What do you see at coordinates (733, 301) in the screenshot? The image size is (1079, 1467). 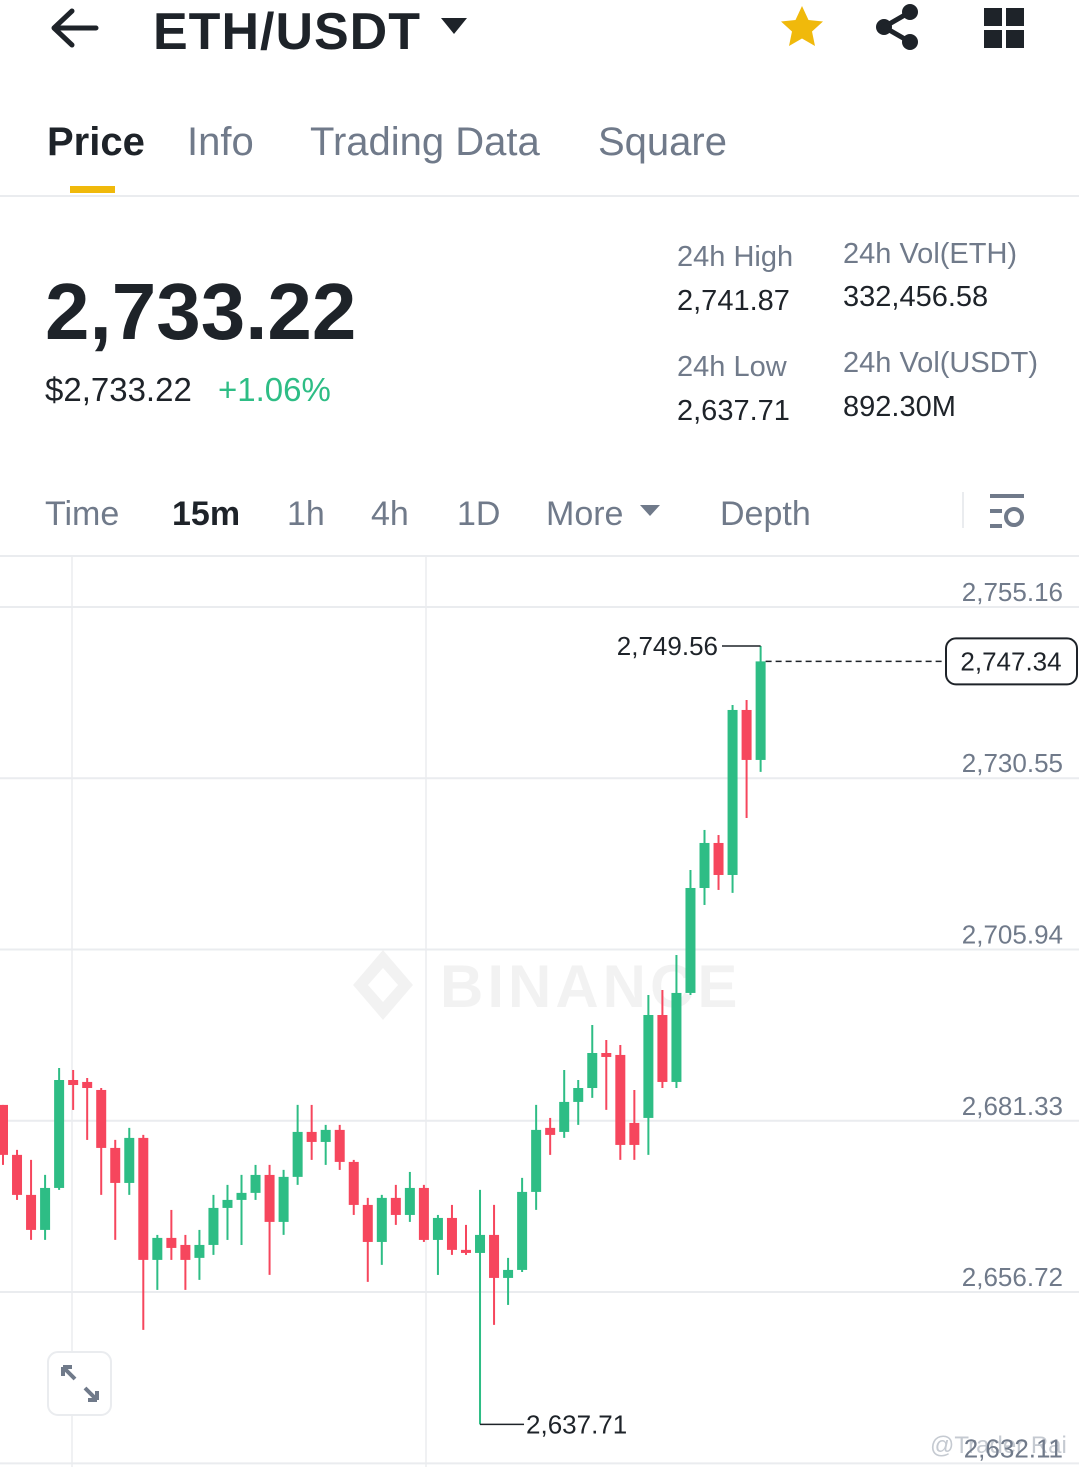 I see `stat-value: 2,741.87` at bounding box center [733, 301].